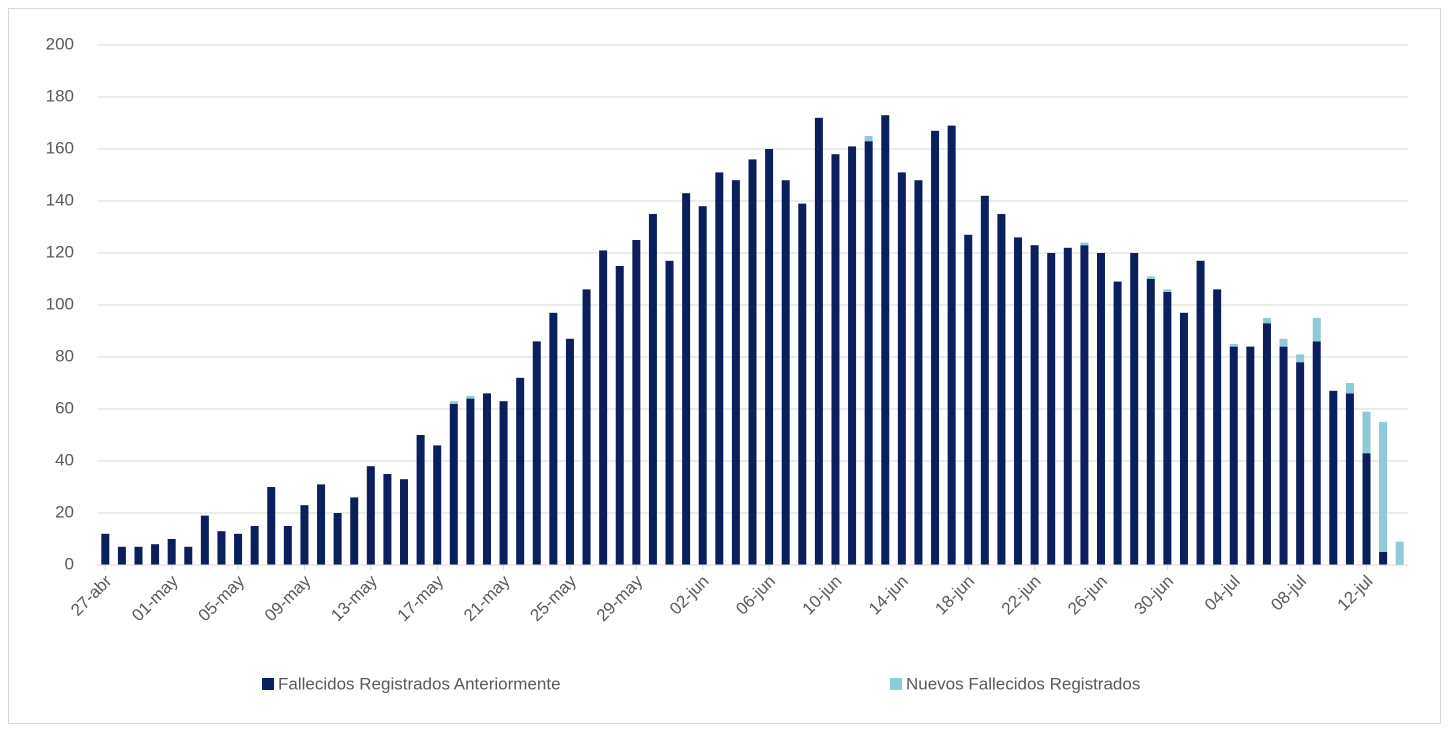 The image size is (1450, 729). Describe the element at coordinates (69, 563) in the screenshot. I see `y-tick-label: 0` at that location.